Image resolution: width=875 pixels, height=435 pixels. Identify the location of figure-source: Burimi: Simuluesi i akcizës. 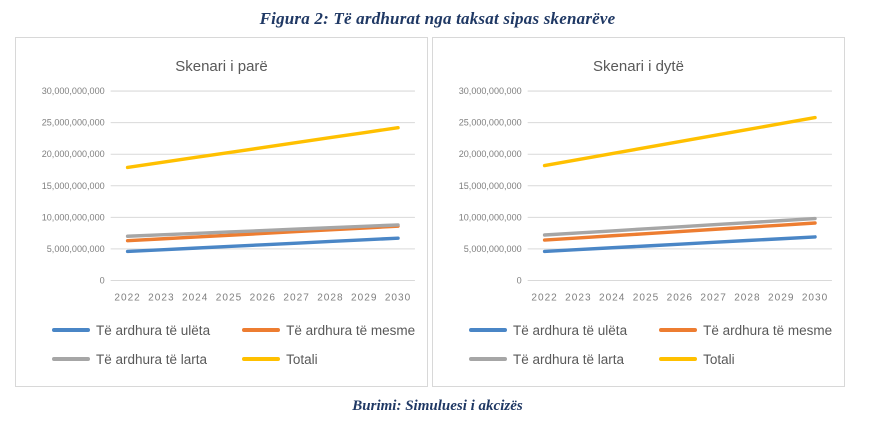
(437, 406).